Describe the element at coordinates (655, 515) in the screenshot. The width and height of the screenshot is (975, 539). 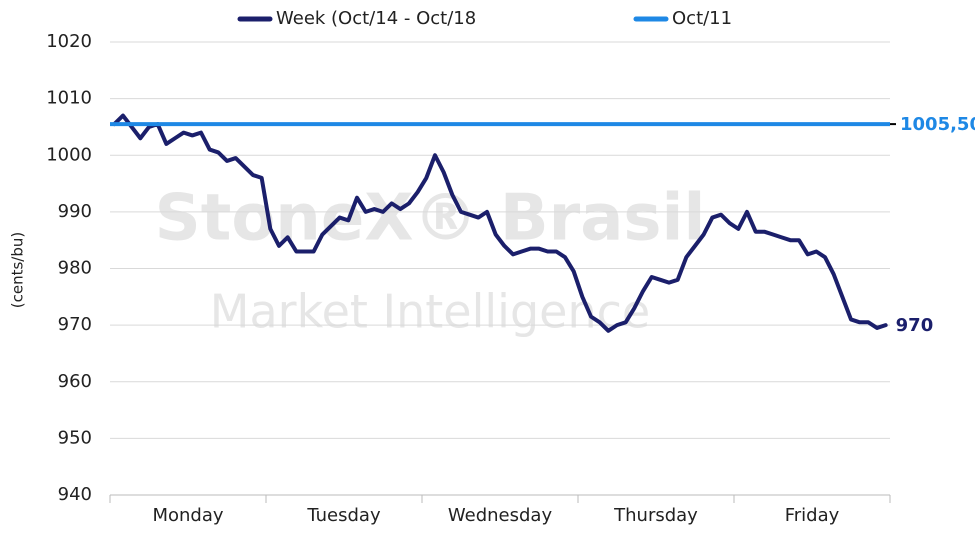
I see `x-tick-label: Thursday` at that location.